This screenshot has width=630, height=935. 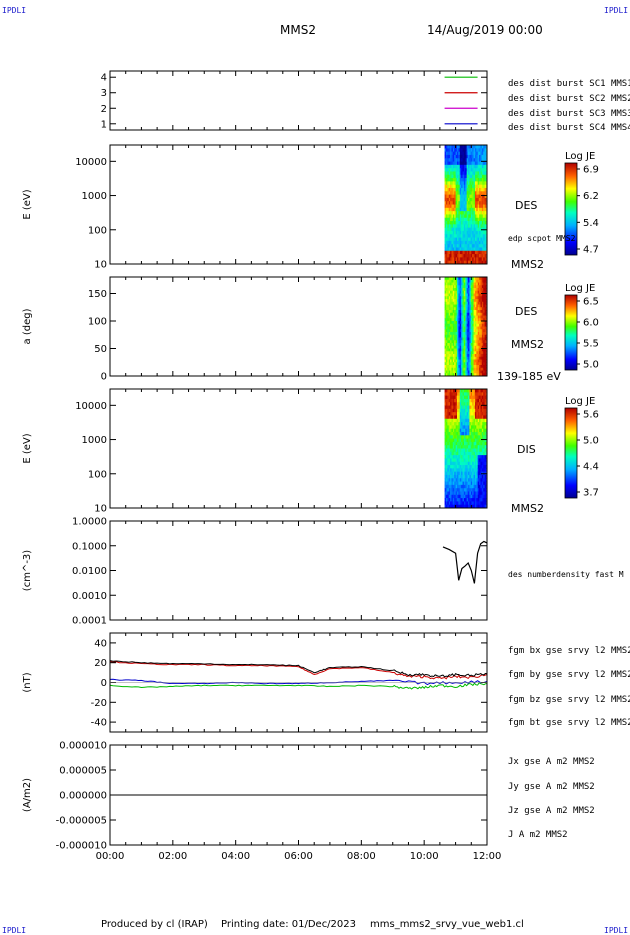 I want to click on footer-product-name: mms_mms2_srvy_vue_web1.cl, so click(x=447, y=924).